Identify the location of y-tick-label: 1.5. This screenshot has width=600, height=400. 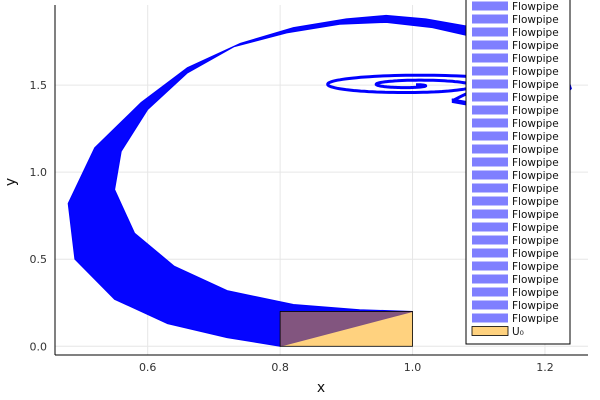
(39, 85).